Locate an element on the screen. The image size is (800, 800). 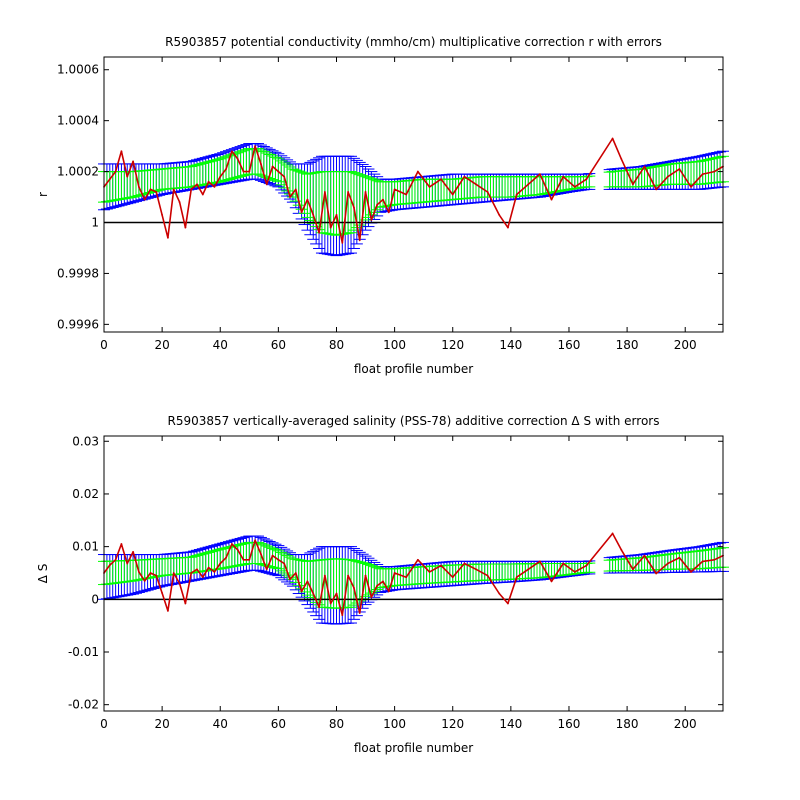
x-tick-label: 80 is located at coordinates (336, 345).